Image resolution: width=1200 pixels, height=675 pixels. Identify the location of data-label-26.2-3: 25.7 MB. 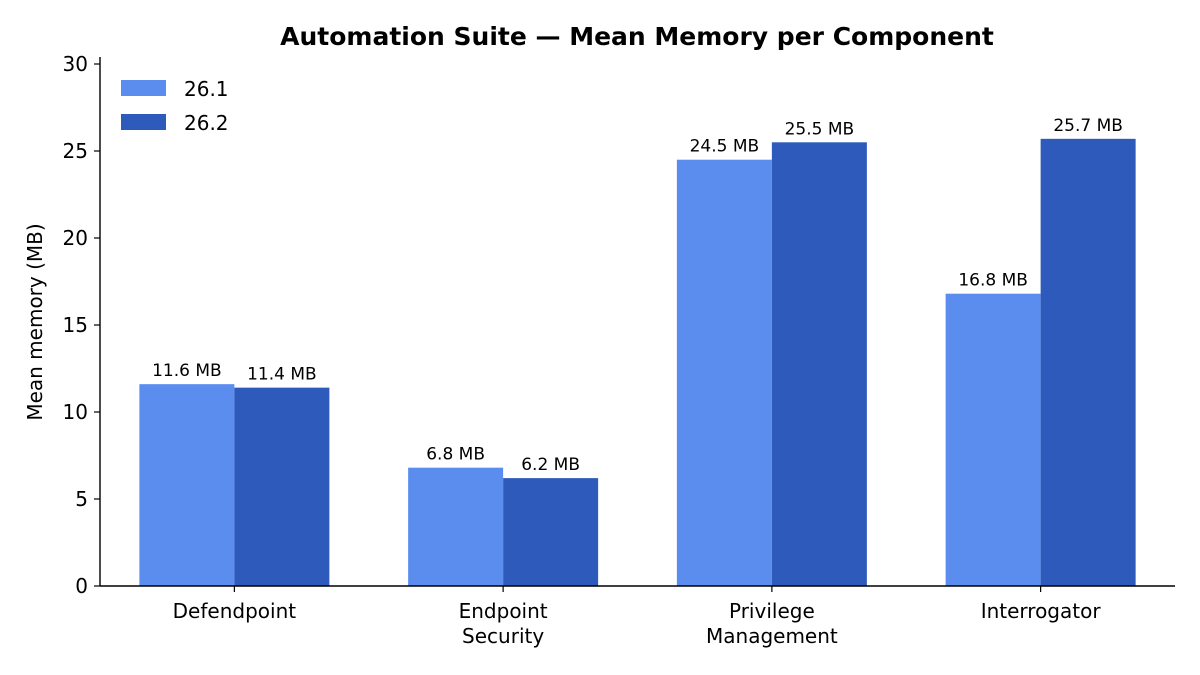
(1088, 126).